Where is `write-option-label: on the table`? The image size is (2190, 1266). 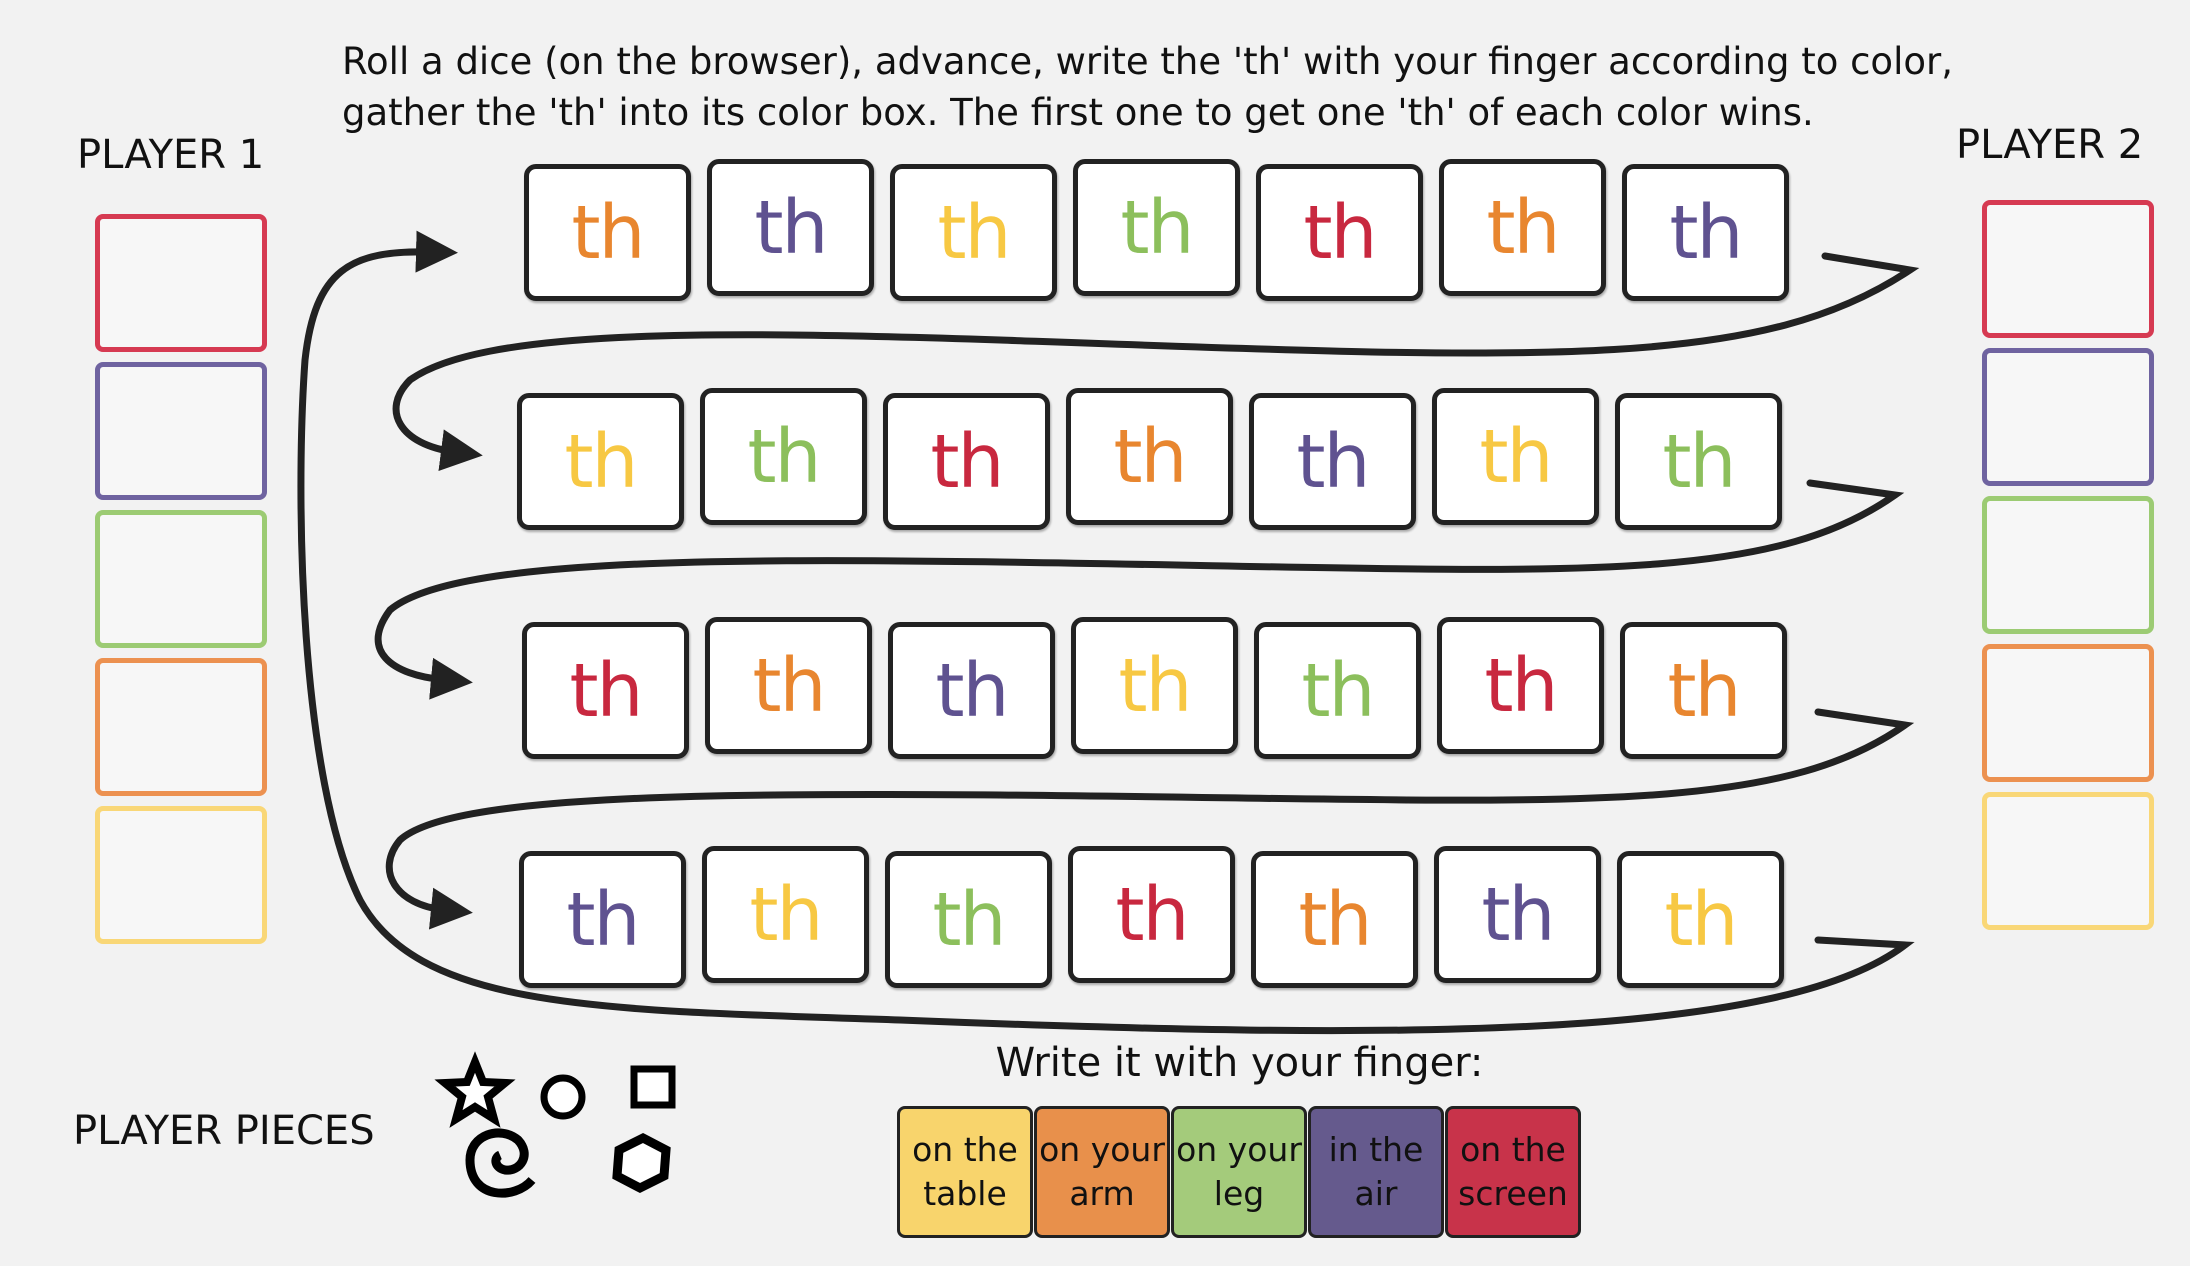 write-option-label: on the table is located at coordinates (965, 1172).